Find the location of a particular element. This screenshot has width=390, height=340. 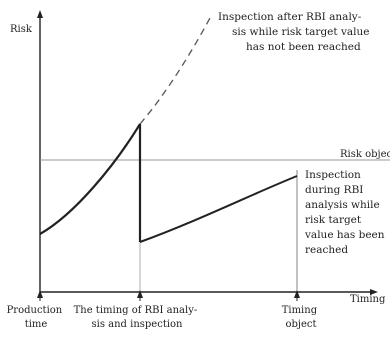

y-axis-label: Risk is located at coordinates (21, 29).